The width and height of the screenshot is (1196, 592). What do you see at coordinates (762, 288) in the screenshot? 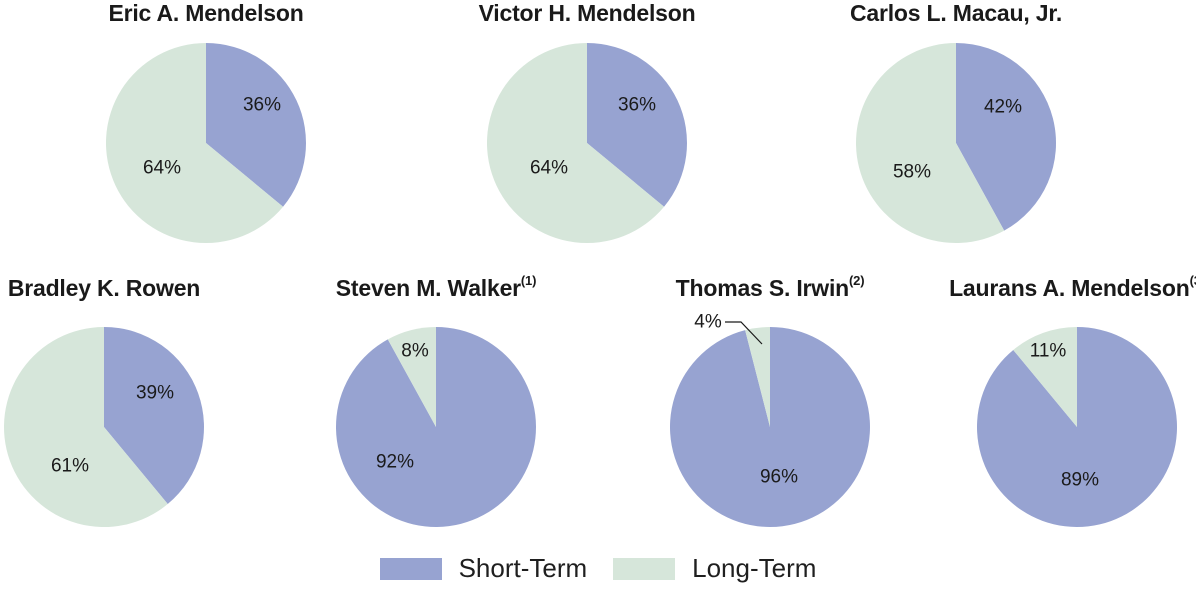
I see `chart-title-text: Thomas S. Irwin` at bounding box center [762, 288].